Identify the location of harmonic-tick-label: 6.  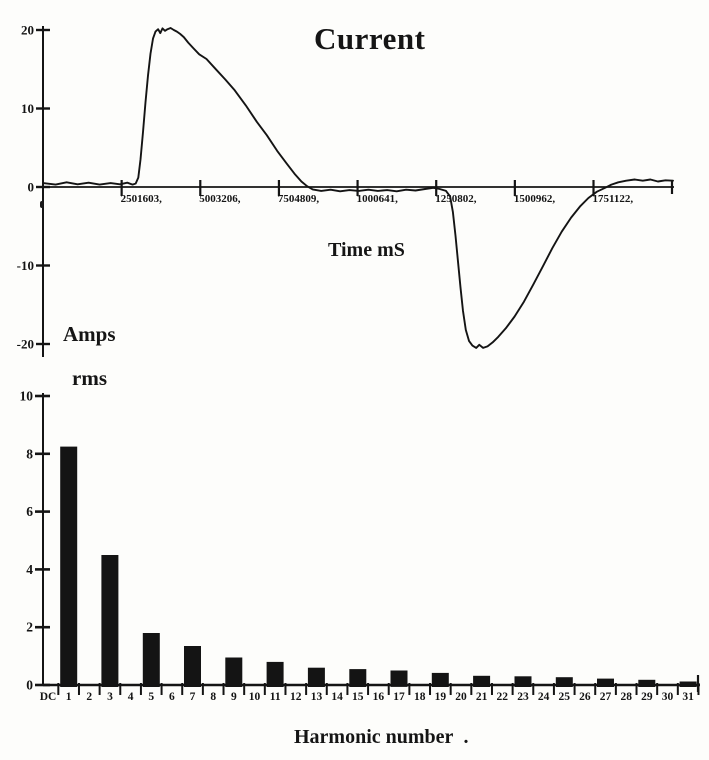
(172, 697).